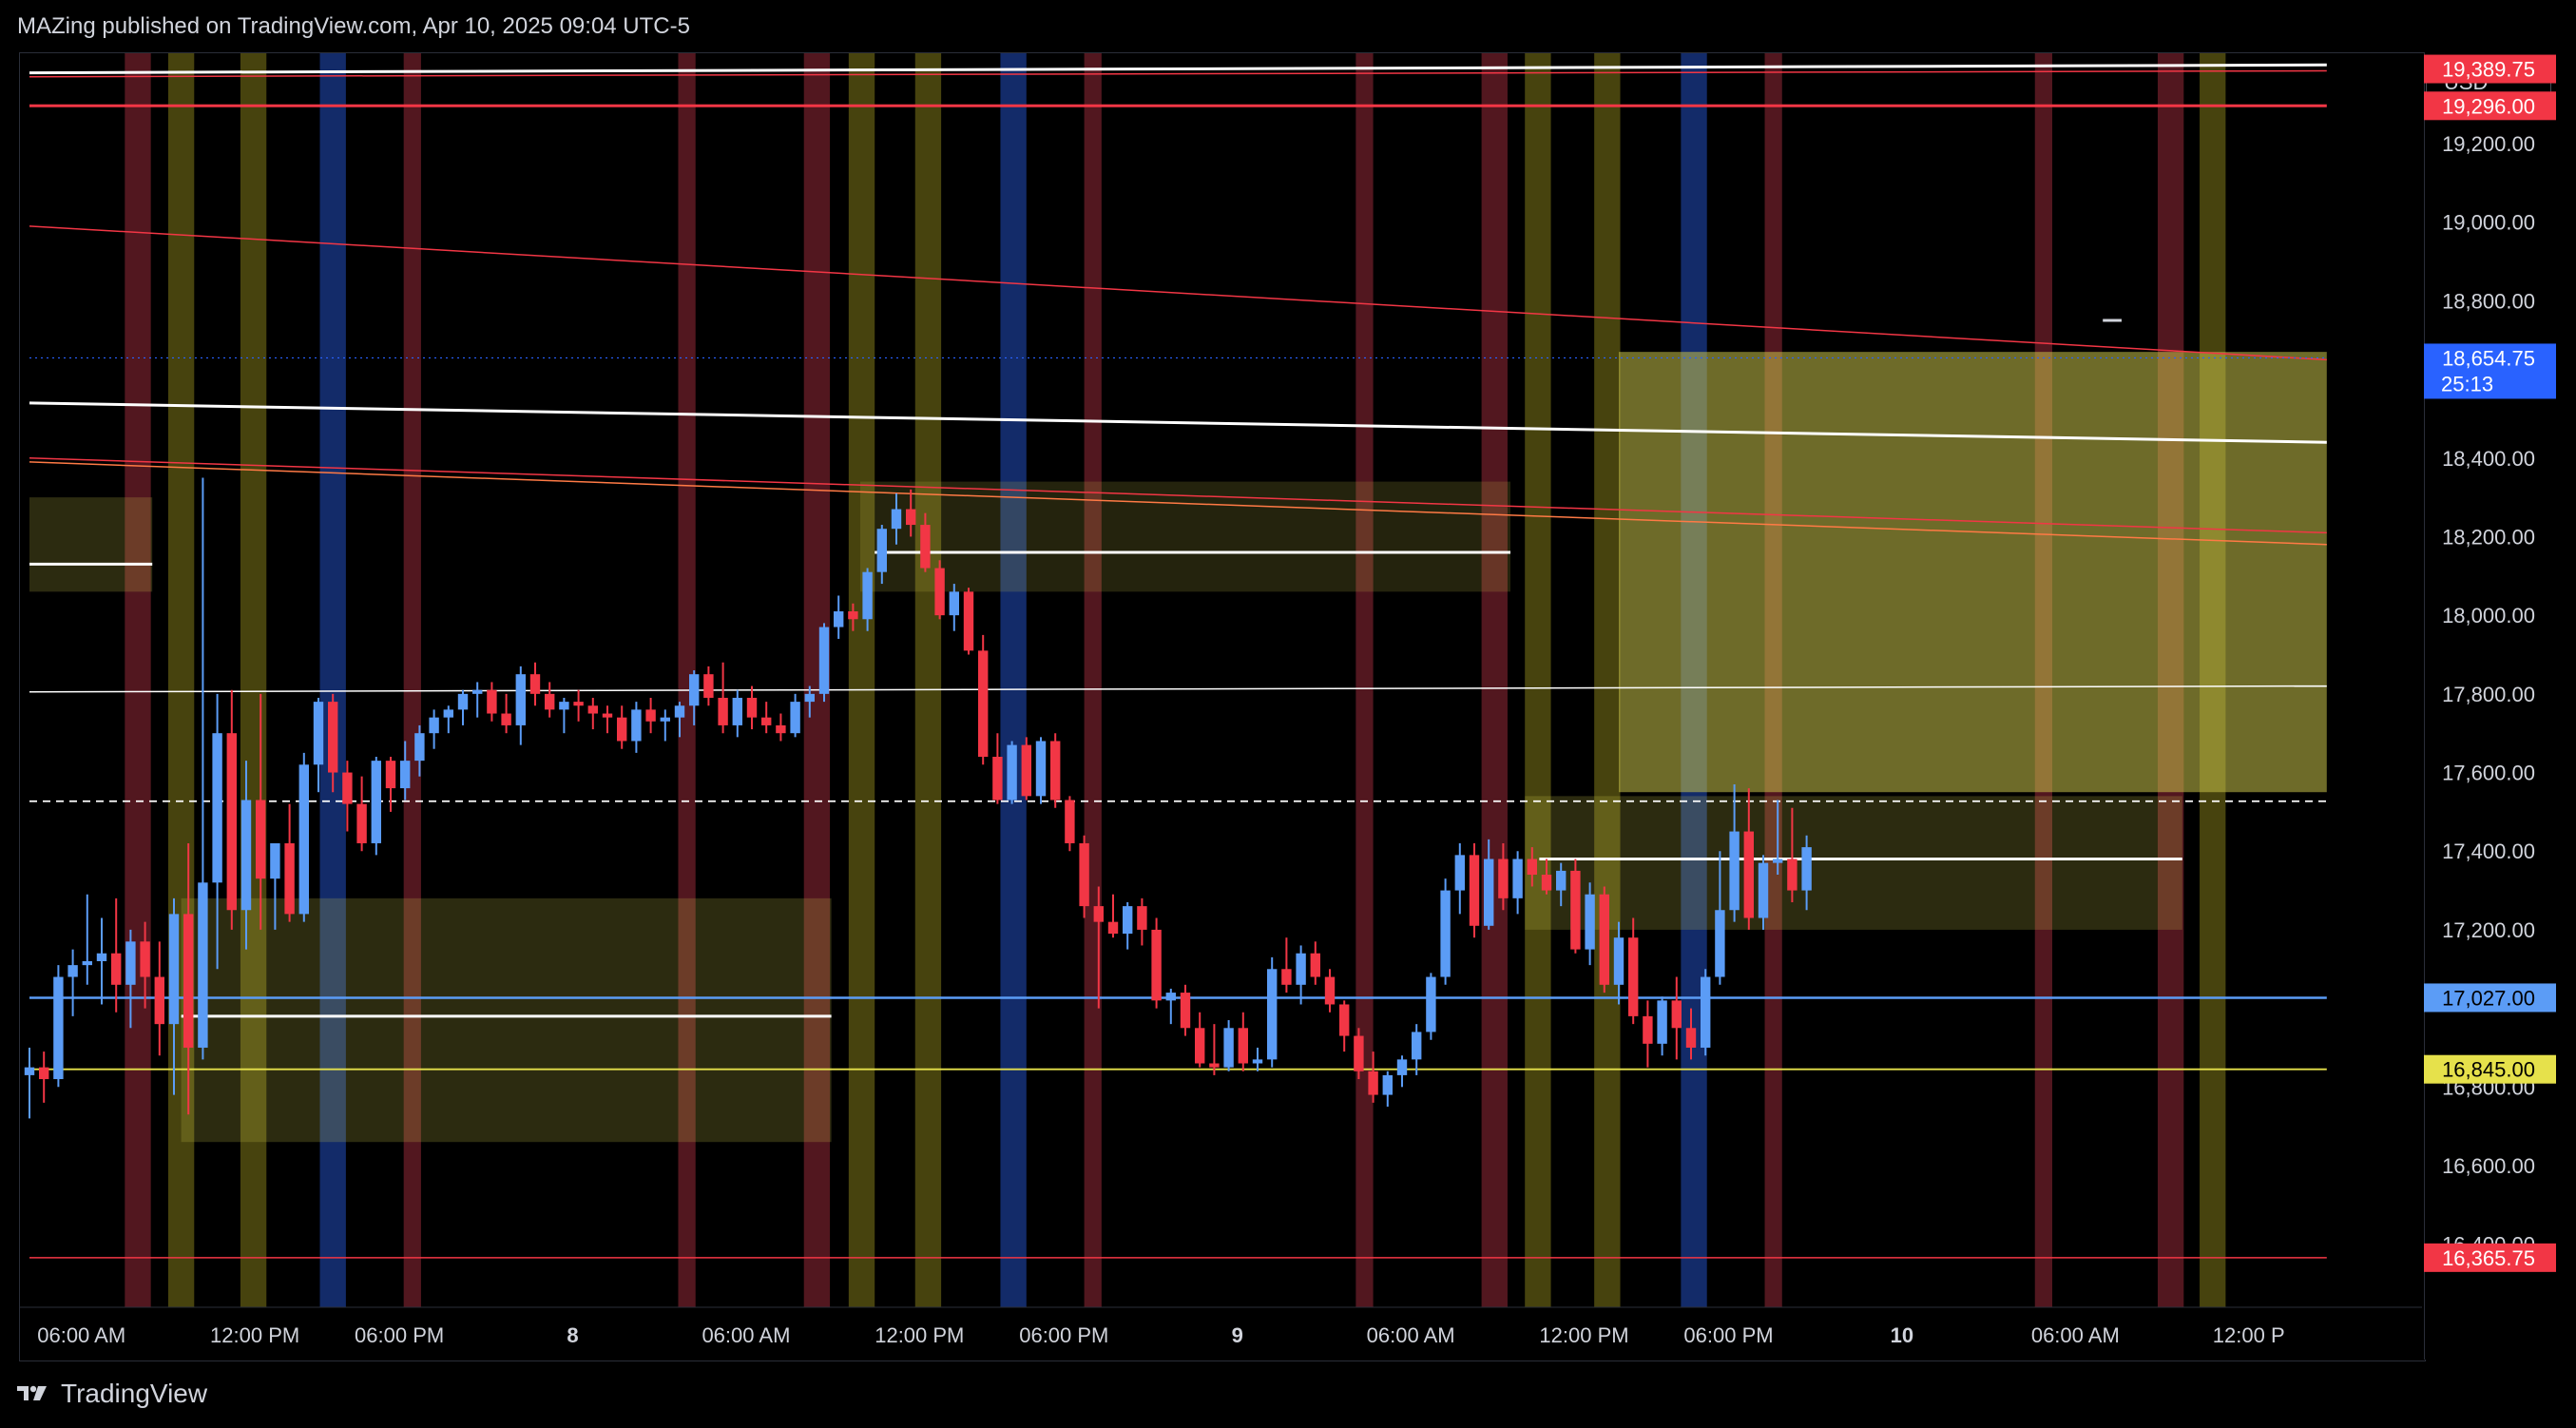  Describe the element at coordinates (1237, 1335) in the screenshot. I see `x-tick-label: 9` at that location.